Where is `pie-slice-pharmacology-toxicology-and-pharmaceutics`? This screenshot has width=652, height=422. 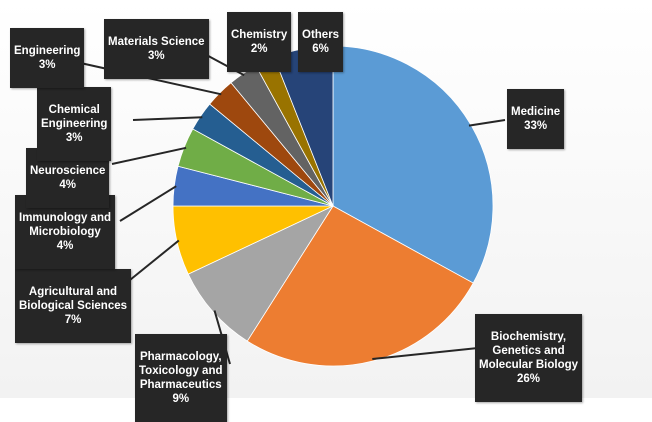
pie-slice-pharmacology-toxicology-and-pharmaceutics is located at coordinates (261, 273).